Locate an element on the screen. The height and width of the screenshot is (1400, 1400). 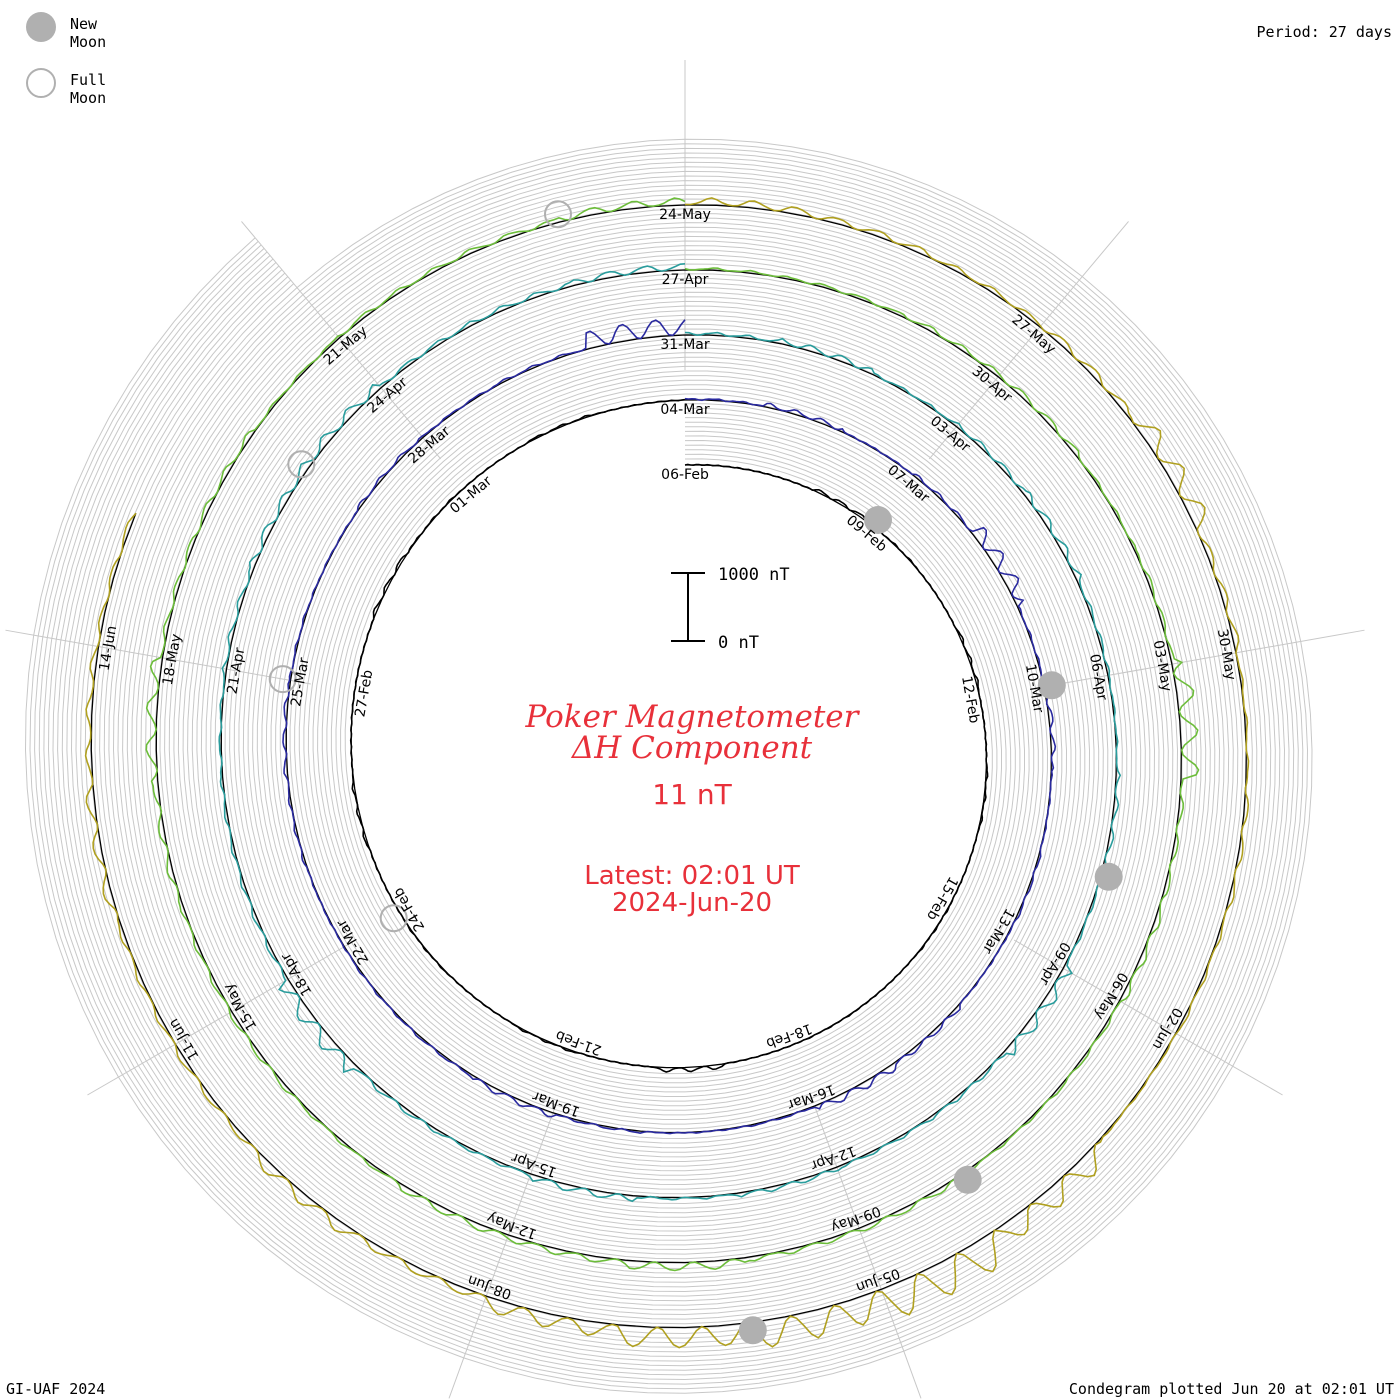
date-label: 30-May is located at coordinates (1226, 655).